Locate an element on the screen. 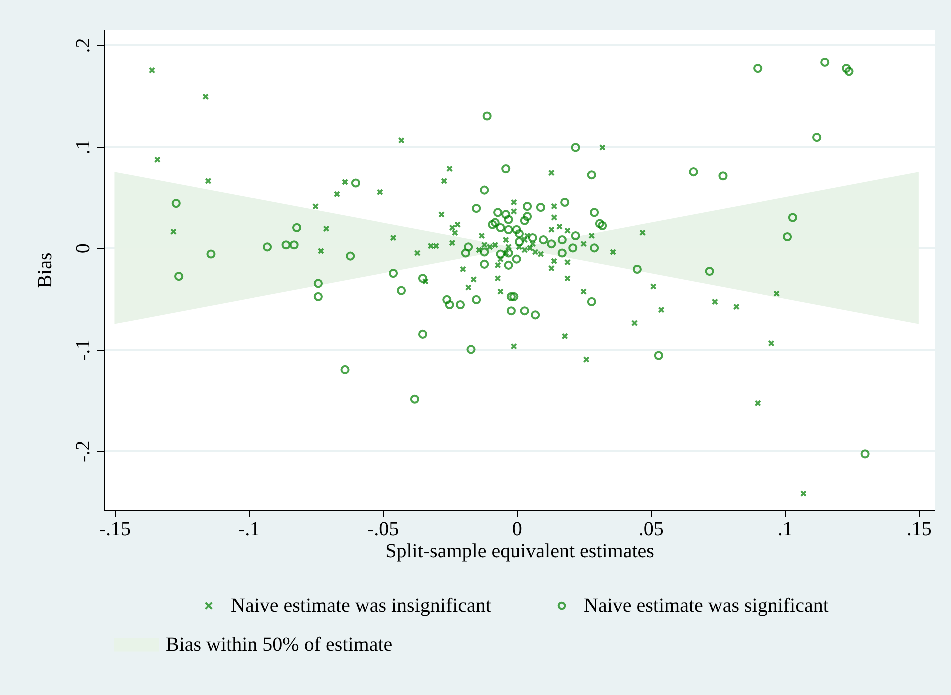 The height and width of the screenshot is (695, 951). x-tick-label: -.05 is located at coordinates (383, 529).